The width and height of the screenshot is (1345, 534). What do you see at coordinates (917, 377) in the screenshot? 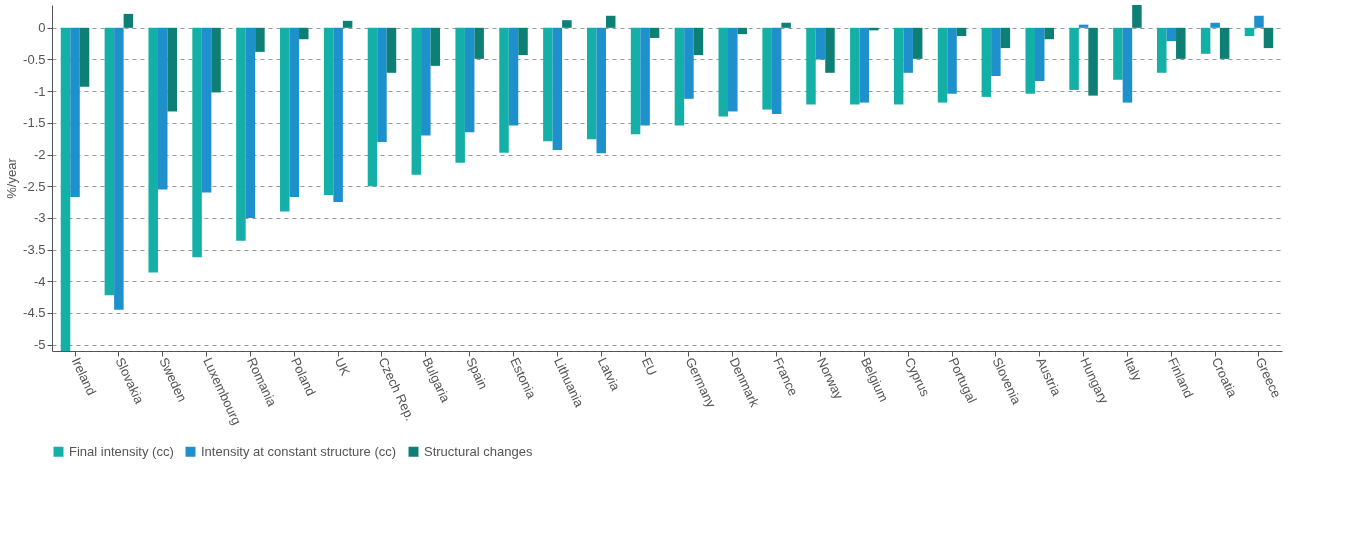
I see `x-tick-label: Cyprus` at bounding box center [917, 377].